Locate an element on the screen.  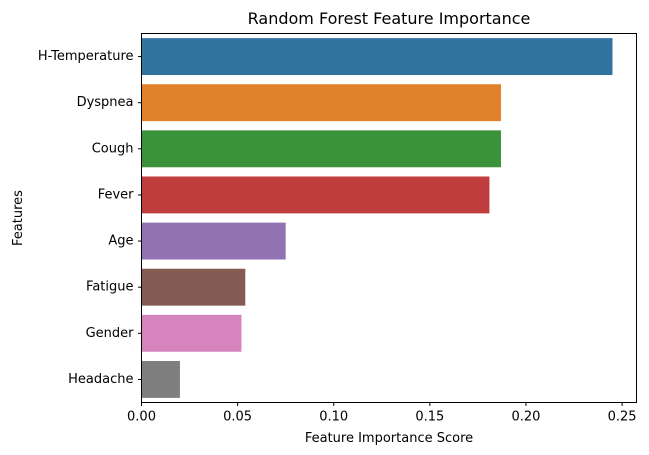
bar-dyspnea is located at coordinates (321, 103).